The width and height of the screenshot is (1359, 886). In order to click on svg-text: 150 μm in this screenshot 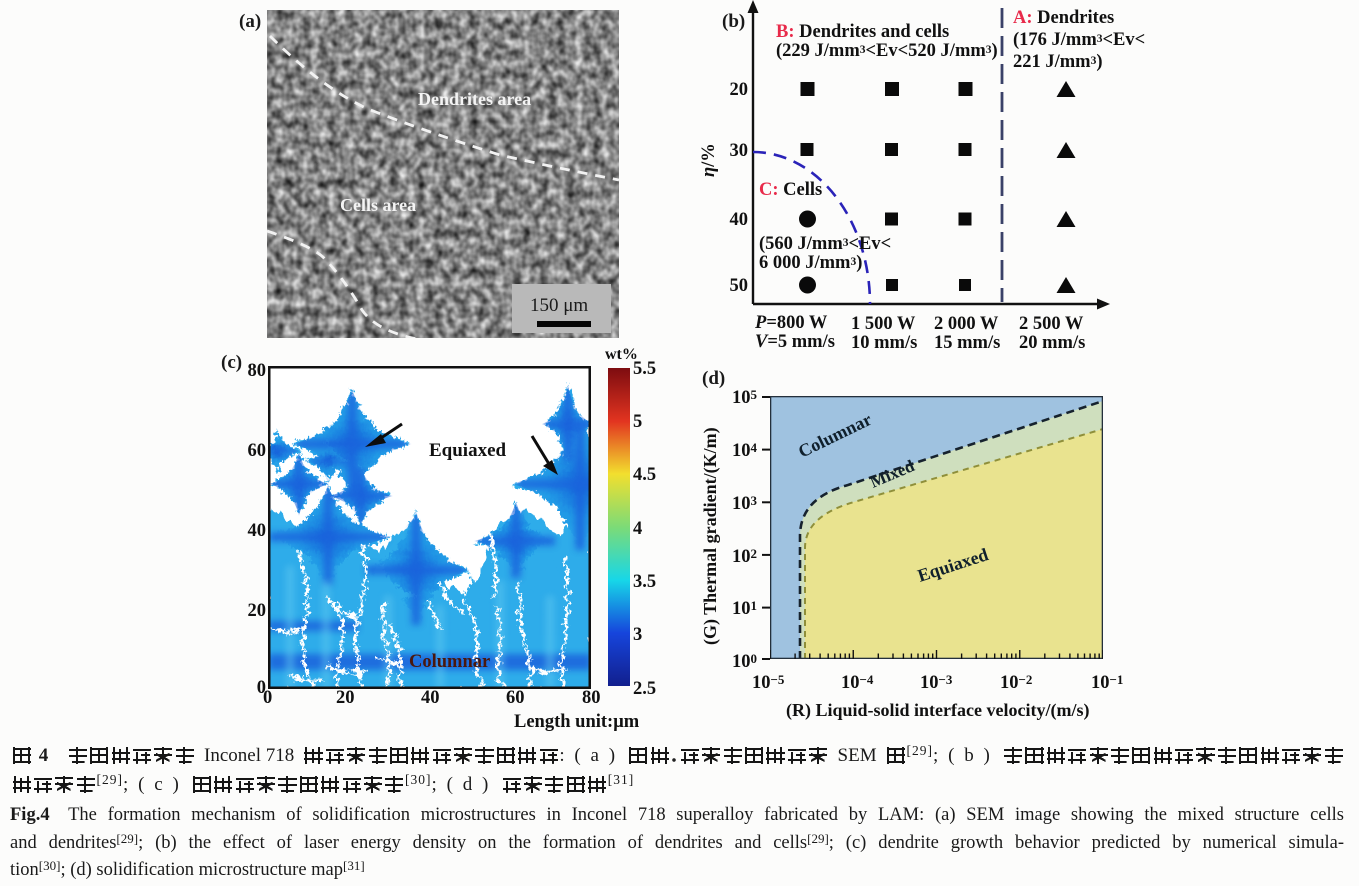, I will do `click(559, 305)`.